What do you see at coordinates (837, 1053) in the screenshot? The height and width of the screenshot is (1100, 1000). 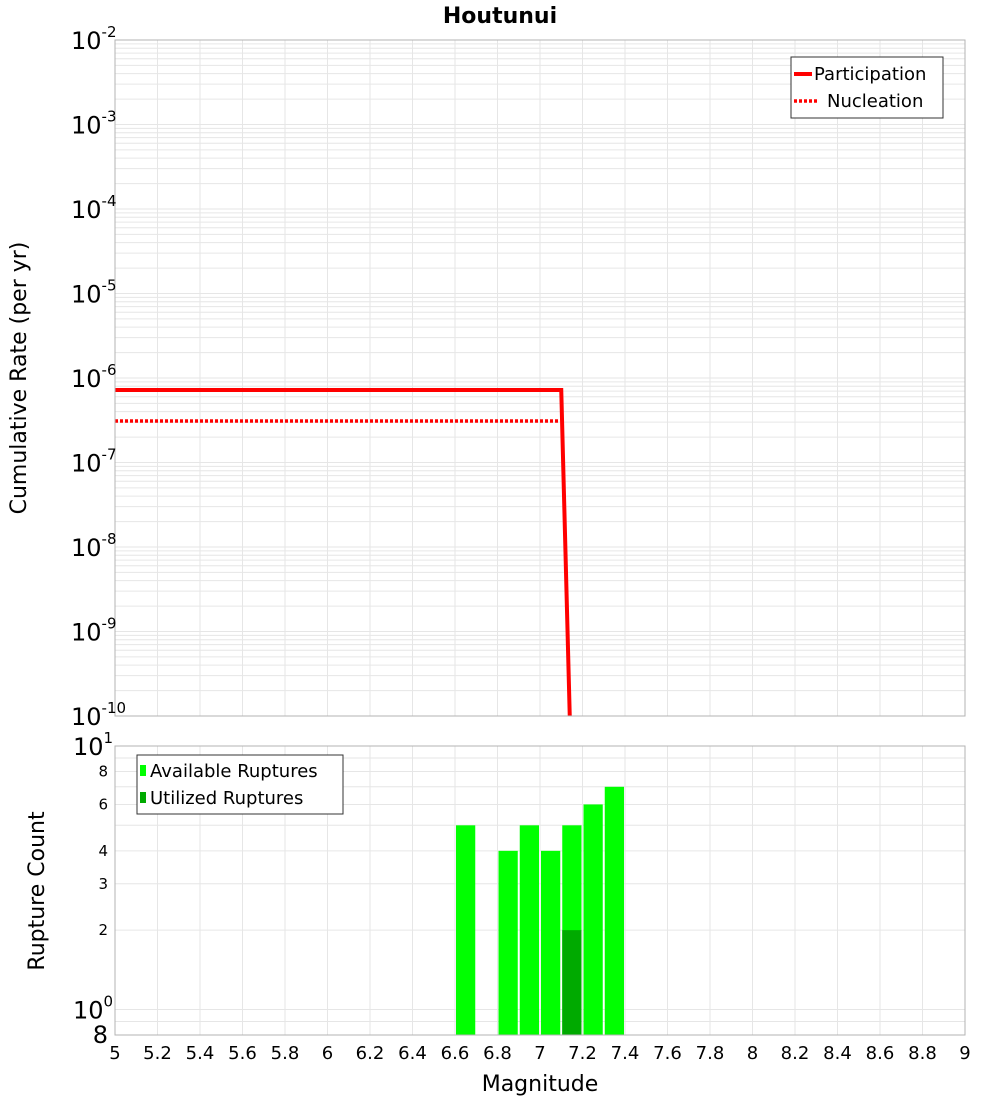 I see `x-tick-label: 8.4` at bounding box center [837, 1053].